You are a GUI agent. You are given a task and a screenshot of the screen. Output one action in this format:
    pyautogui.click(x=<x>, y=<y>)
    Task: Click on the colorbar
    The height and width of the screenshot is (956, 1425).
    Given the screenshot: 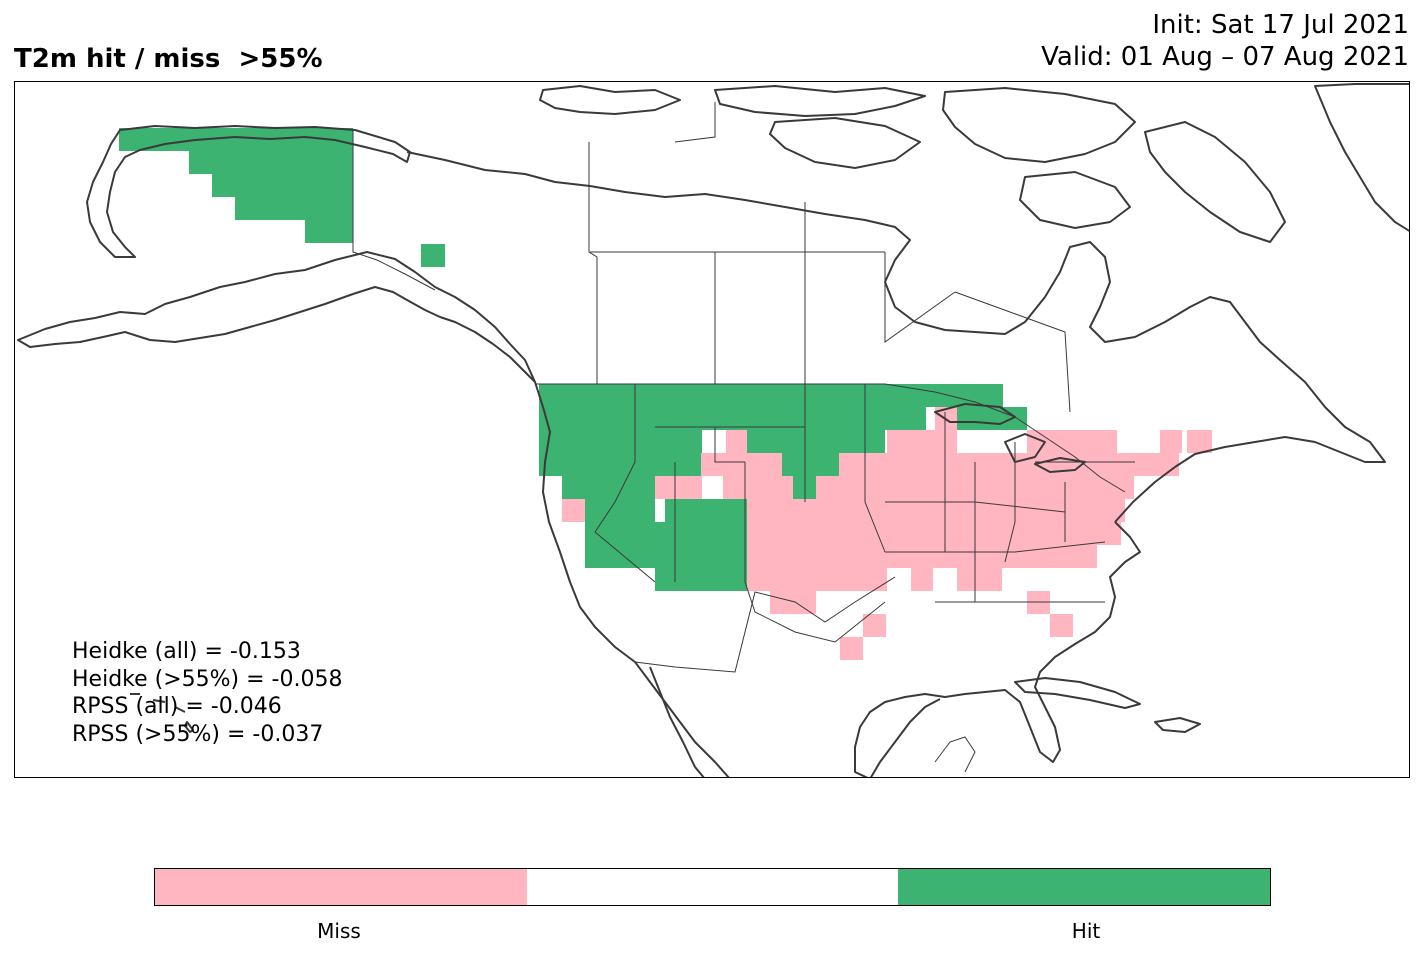 What is the action you would take?
    pyautogui.click(x=712, y=887)
    